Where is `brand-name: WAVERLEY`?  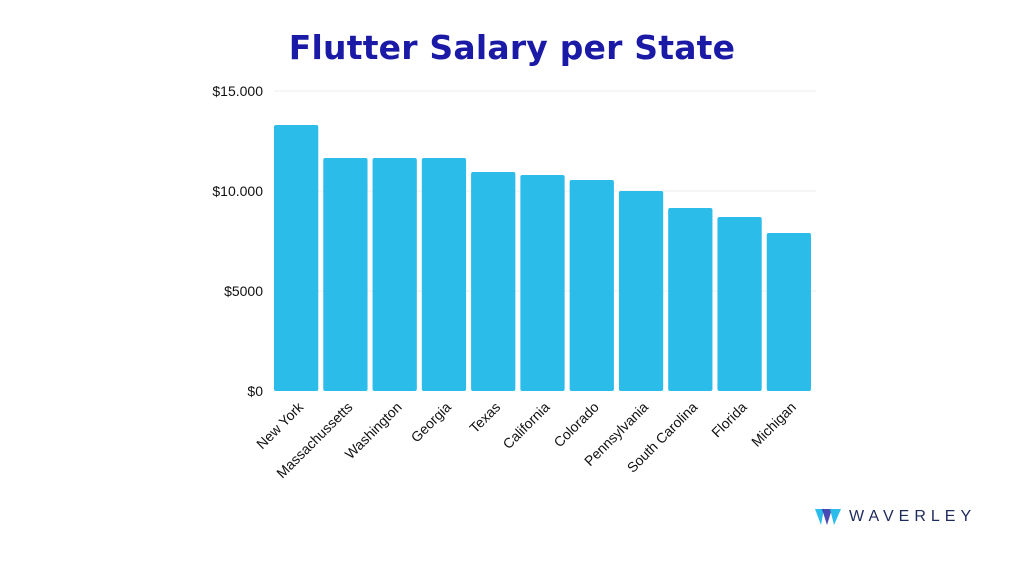
brand-name: WAVERLEY is located at coordinates (913, 516).